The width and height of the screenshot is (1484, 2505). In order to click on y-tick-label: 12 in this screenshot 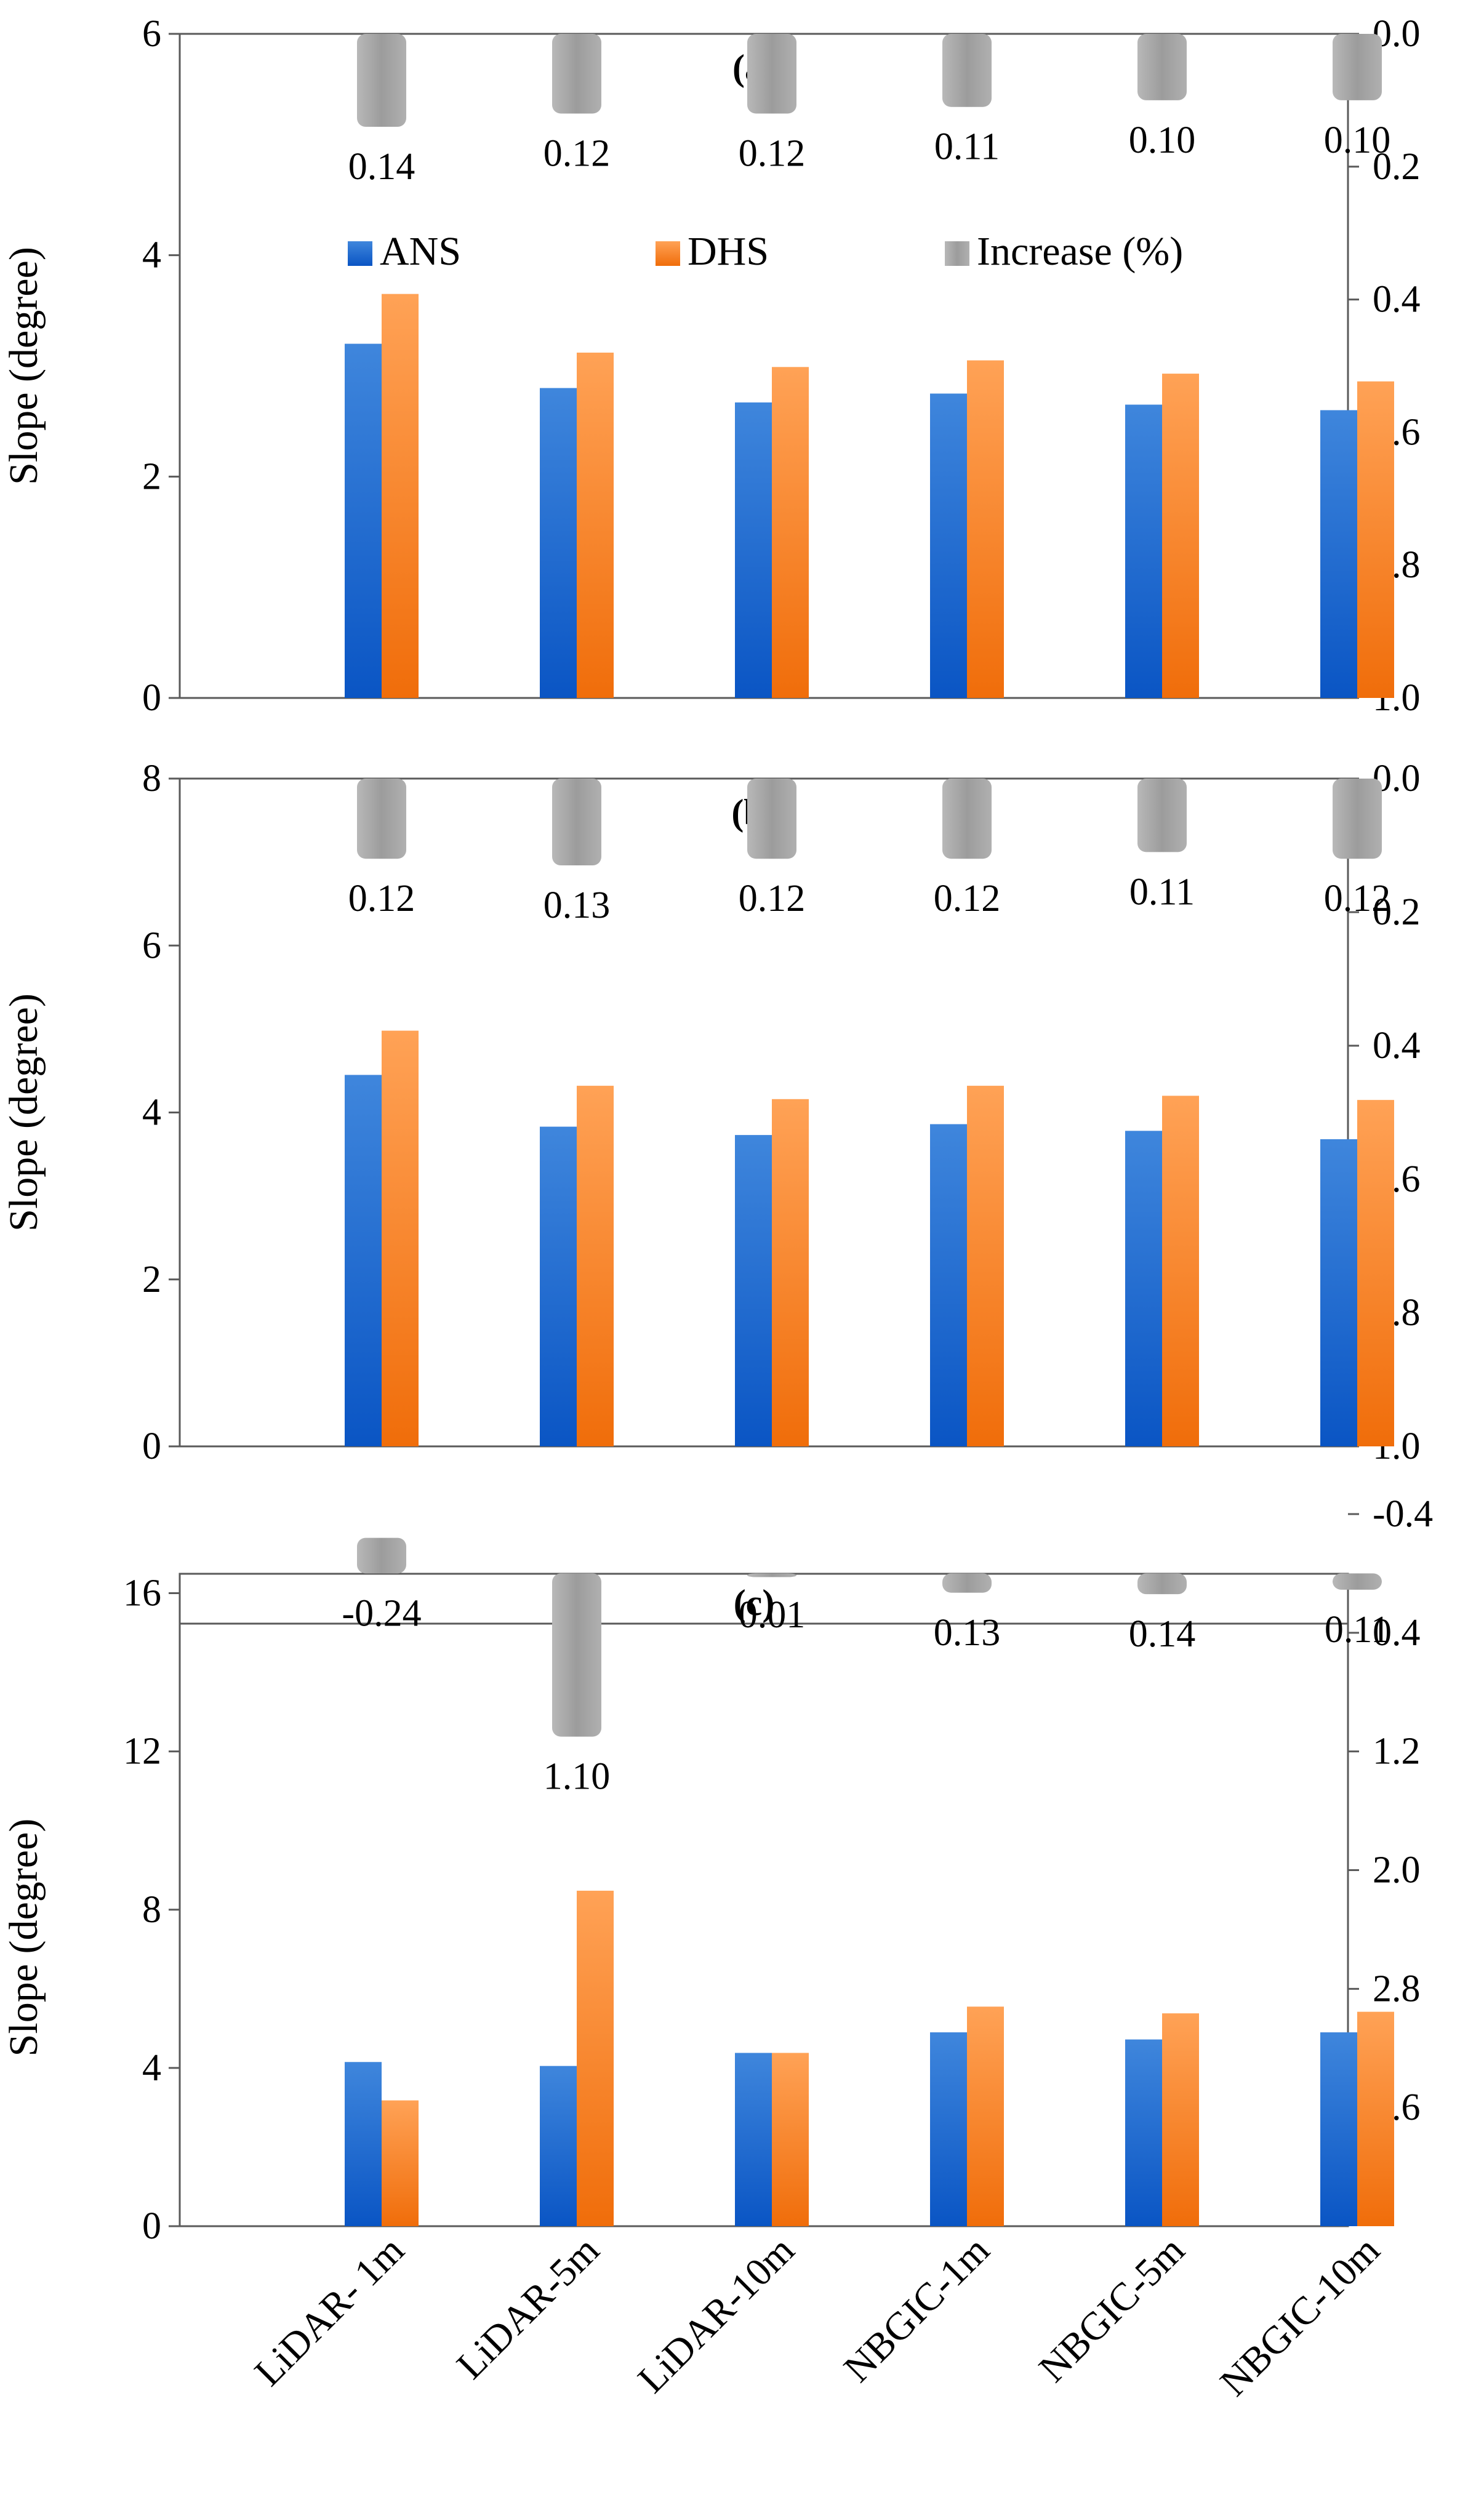, I will do `click(142, 1752)`.